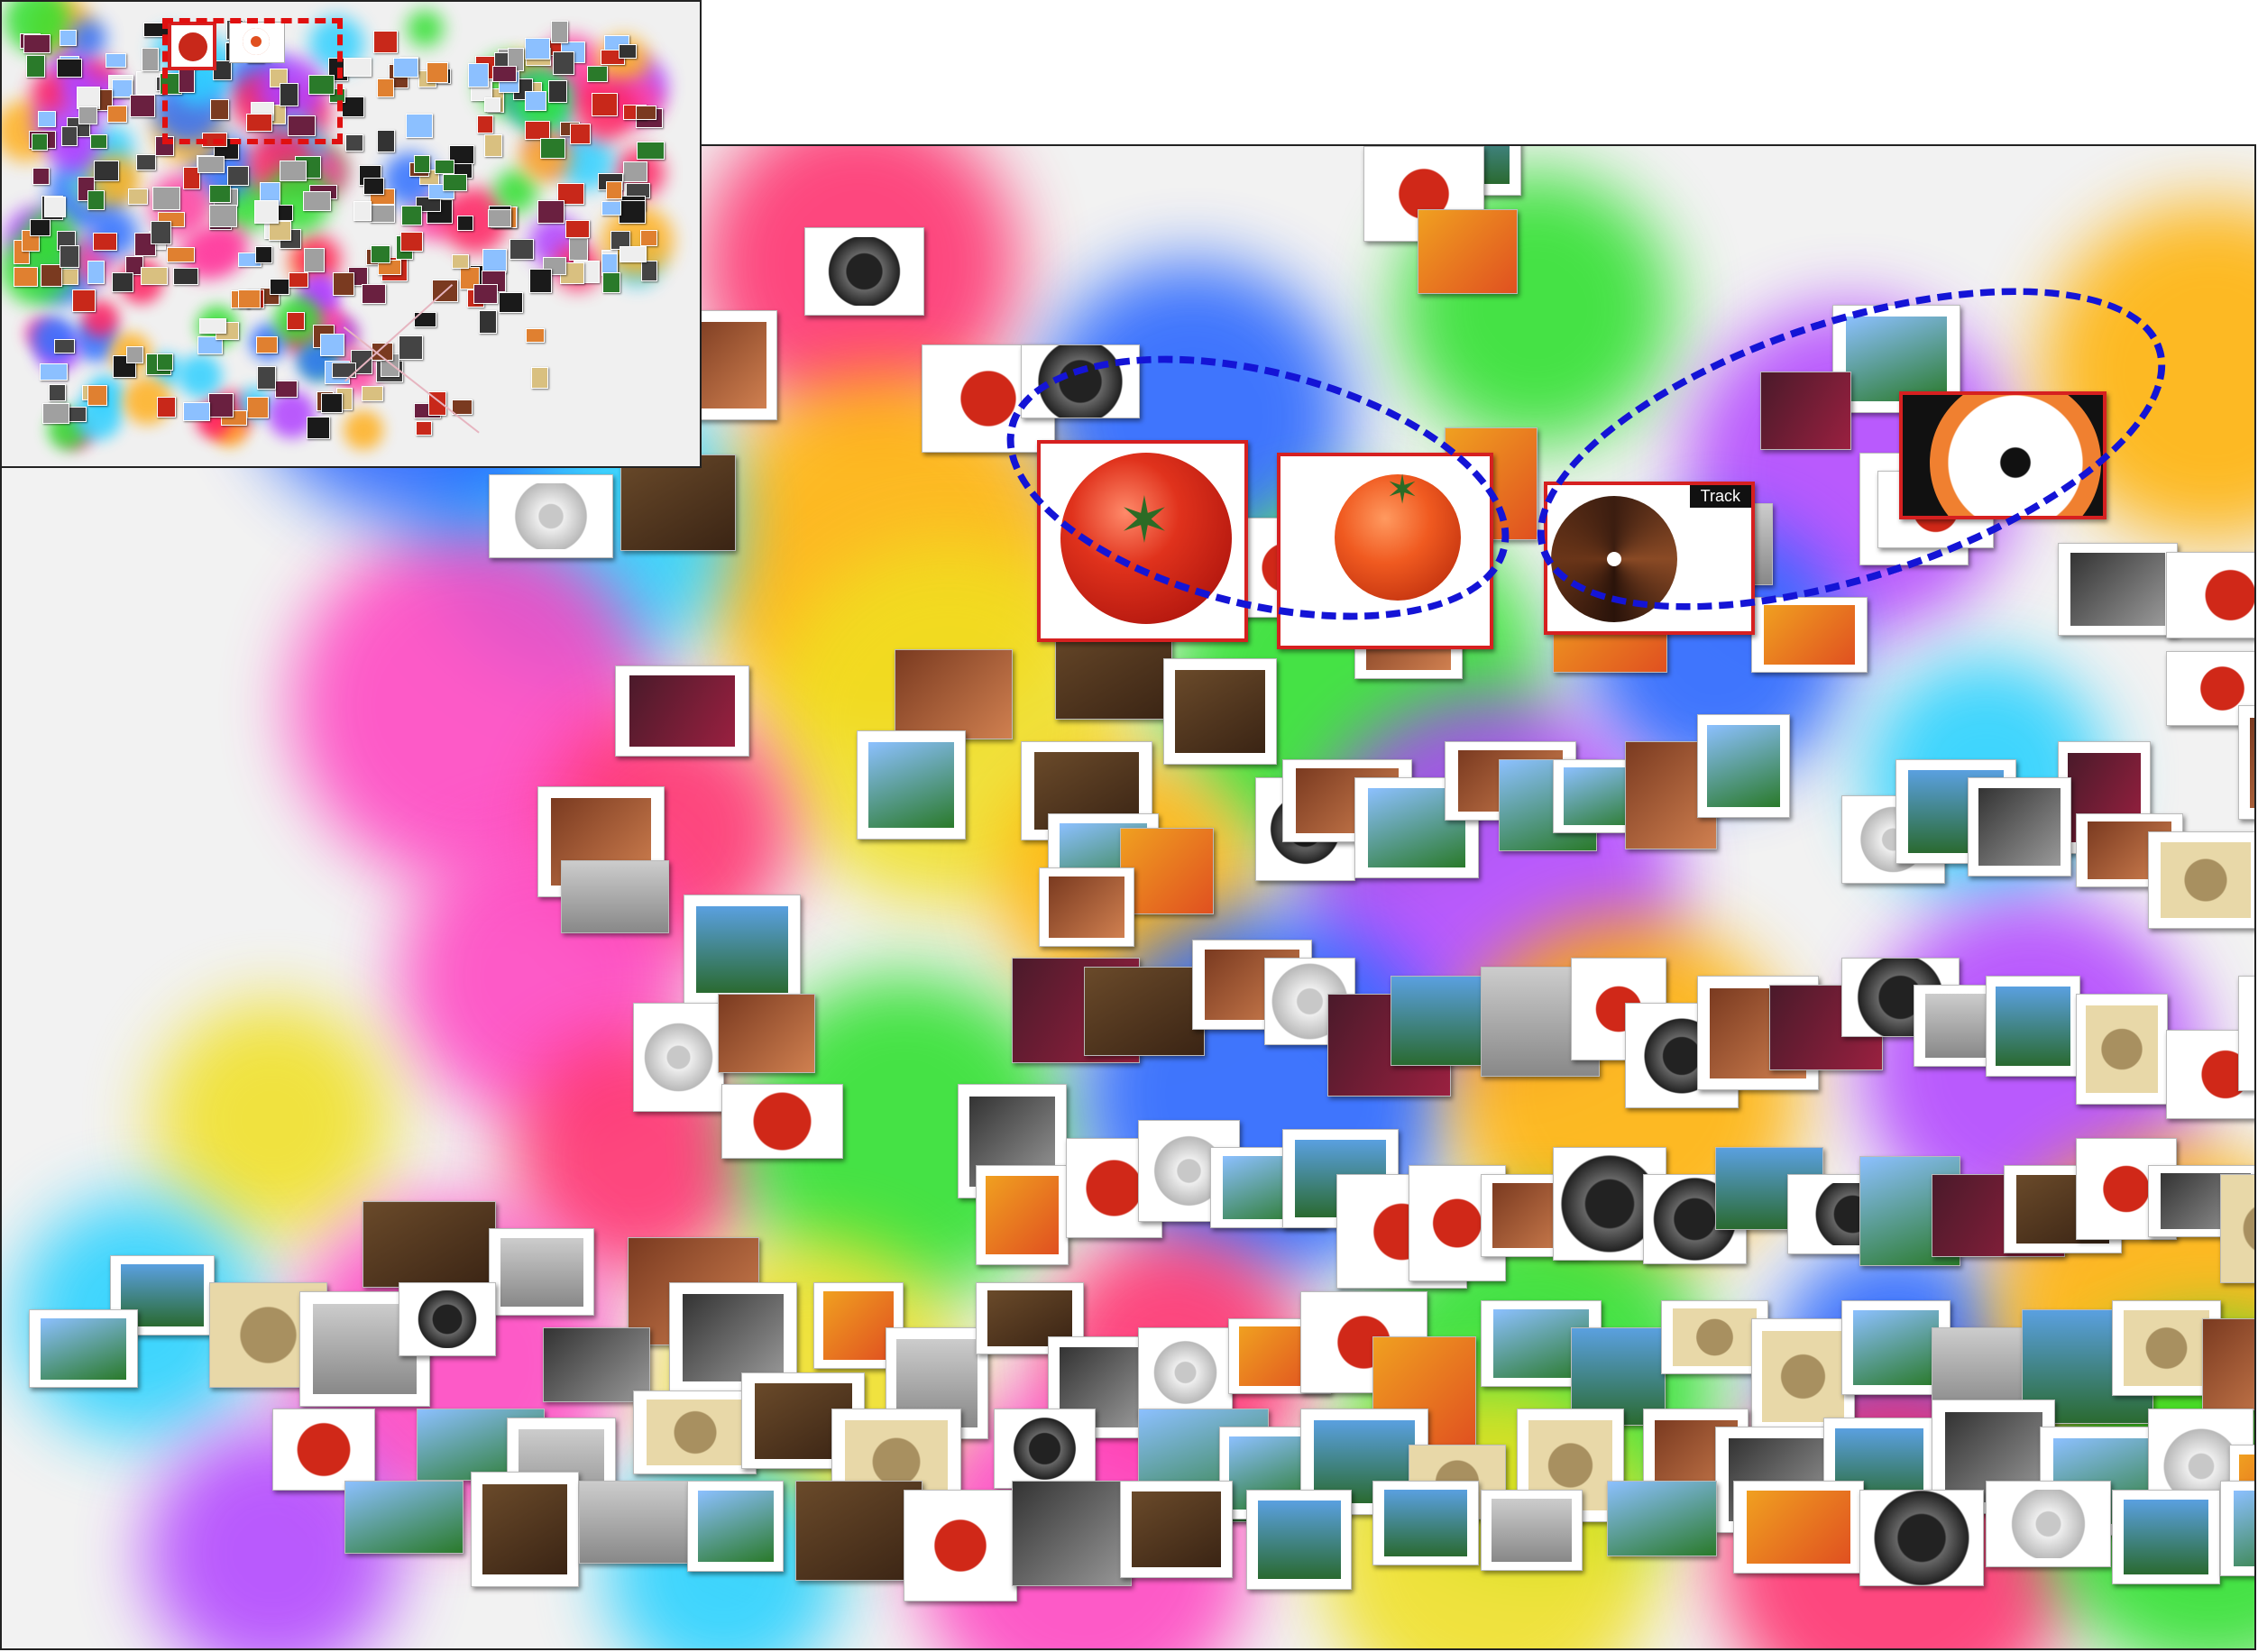  I want to click on minimap-selected-tomato, so click(192, 46).